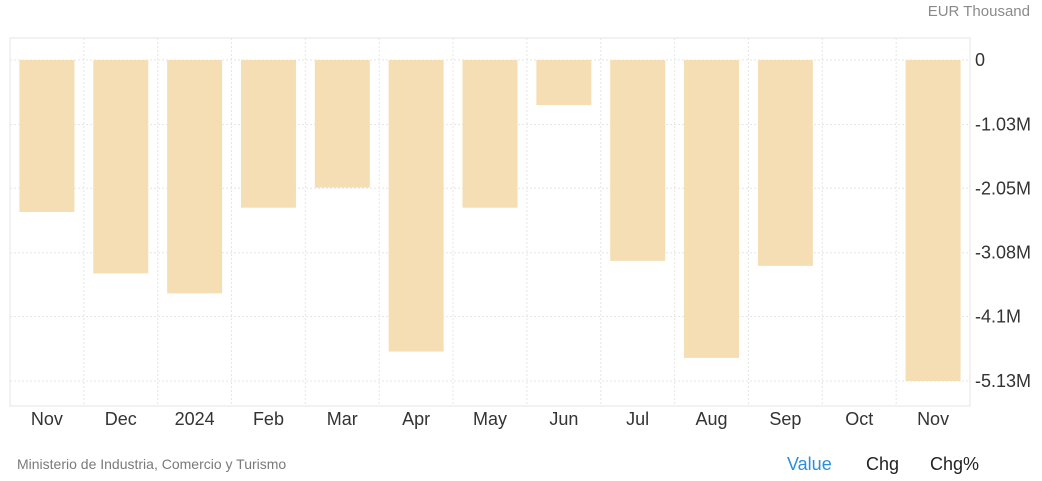 The width and height of the screenshot is (1042, 481). Describe the element at coordinates (998, 317) in the screenshot. I see `y-tick-label: -4.1M` at that location.